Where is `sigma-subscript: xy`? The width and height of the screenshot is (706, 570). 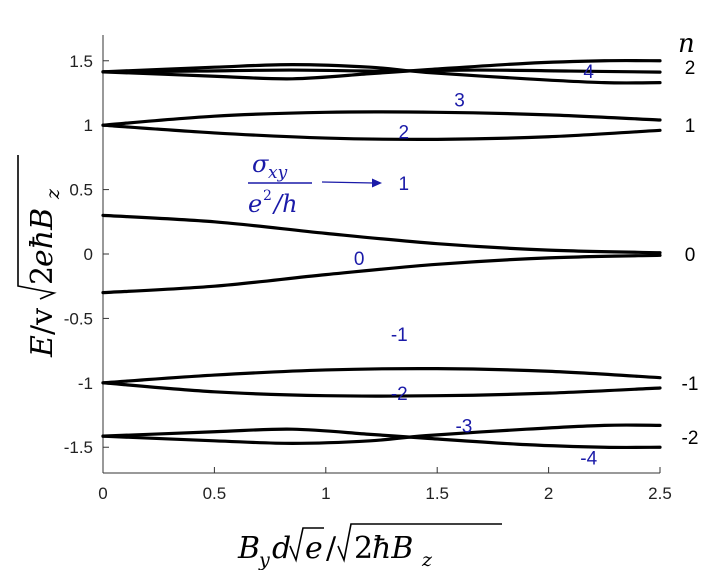 sigma-subscript: xy is located at coordinates (278, 173).